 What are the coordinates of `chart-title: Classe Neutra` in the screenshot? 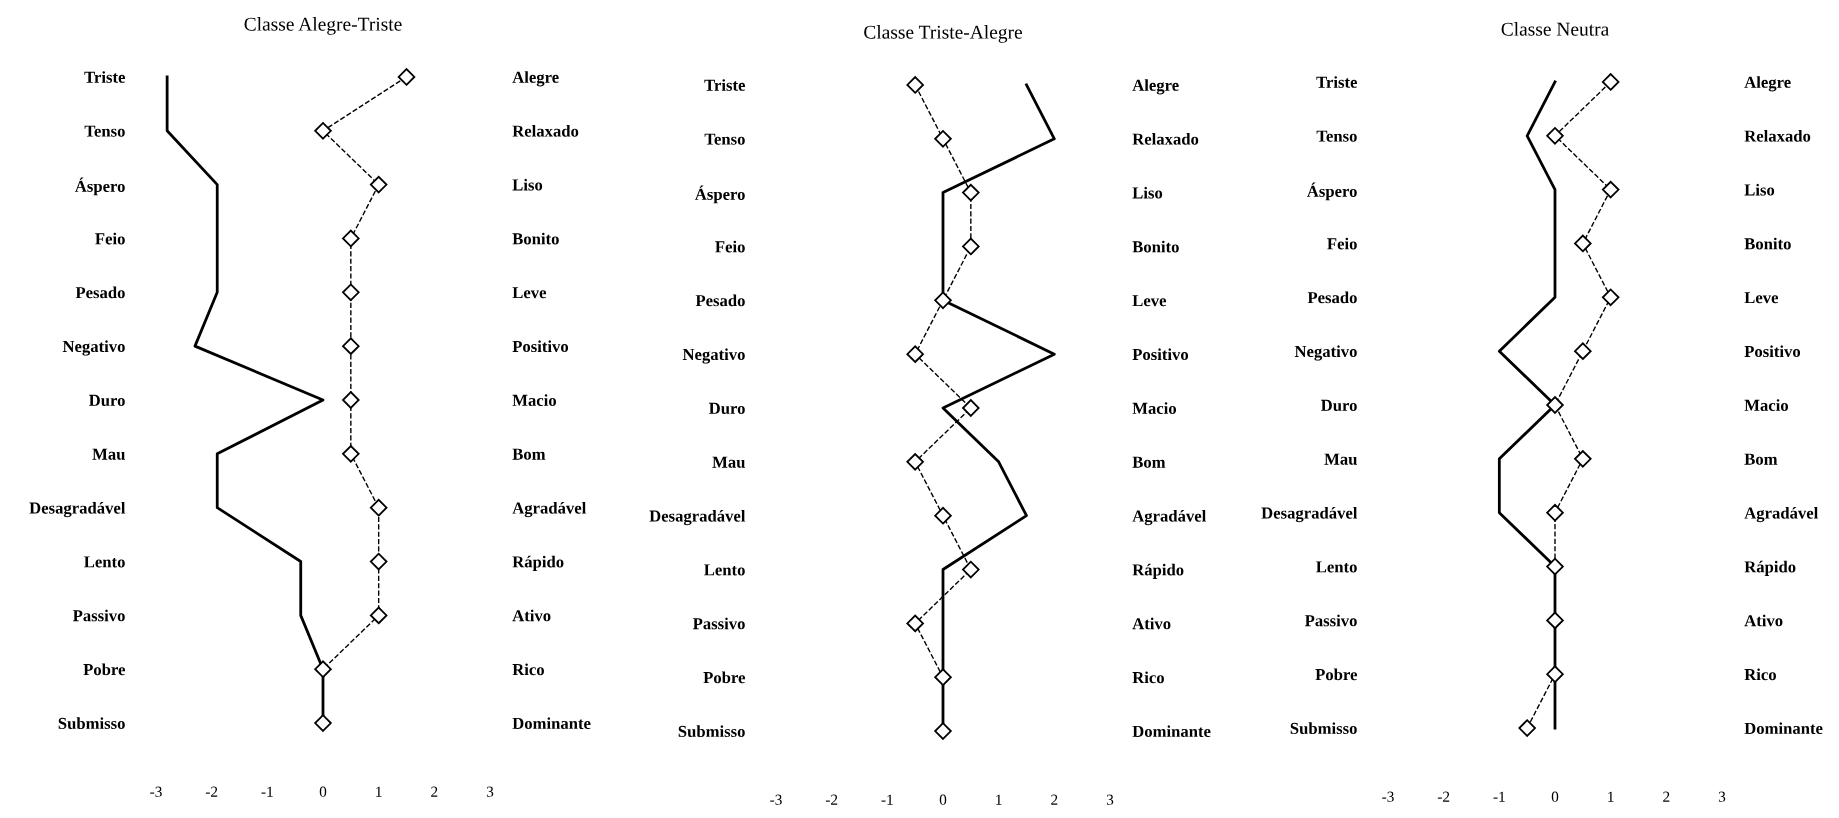 It's located at (1555, 29).